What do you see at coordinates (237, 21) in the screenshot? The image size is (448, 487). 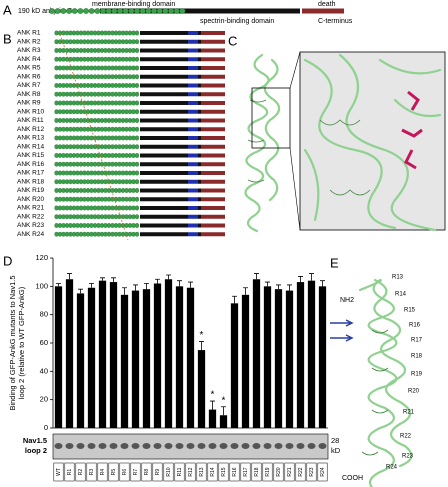 I see `domain-label: spectrin-binding domain` at bounding box center [237, 21].